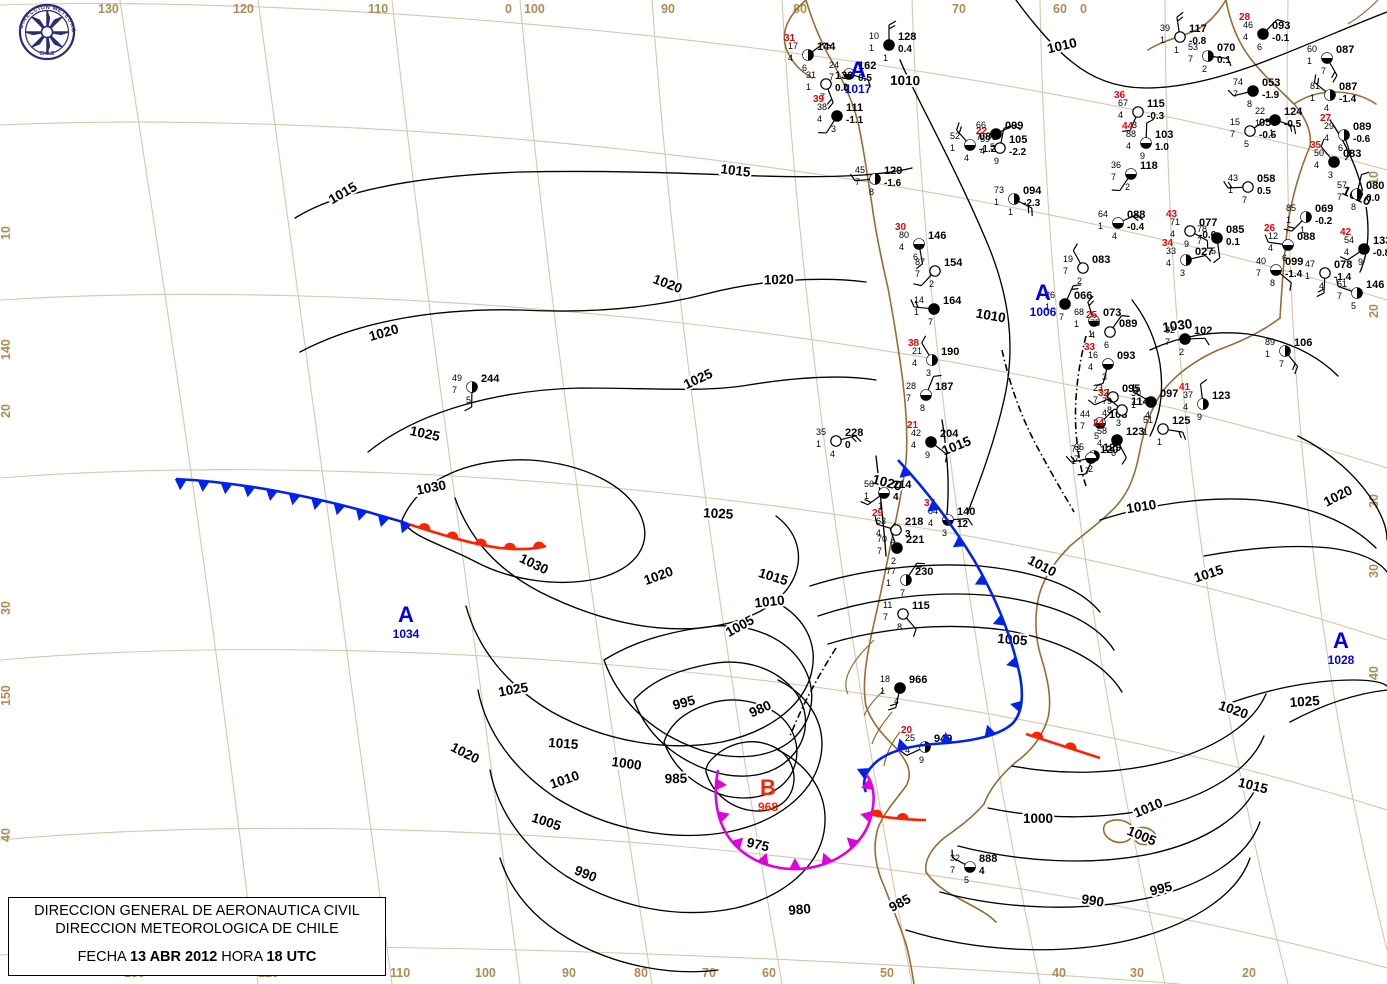  What do you see at coordinates (39, 31) in the screenshot?
I see `logo-compass-icon: DIRECCION METEOROLOGICA CHILE` at bounding box center [39, 31].